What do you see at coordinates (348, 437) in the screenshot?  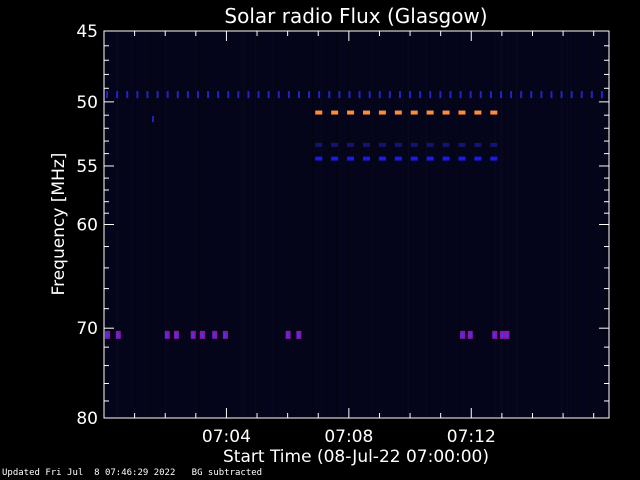 I see `x-tick-label: 07:08` at bounding box center [348, 437].